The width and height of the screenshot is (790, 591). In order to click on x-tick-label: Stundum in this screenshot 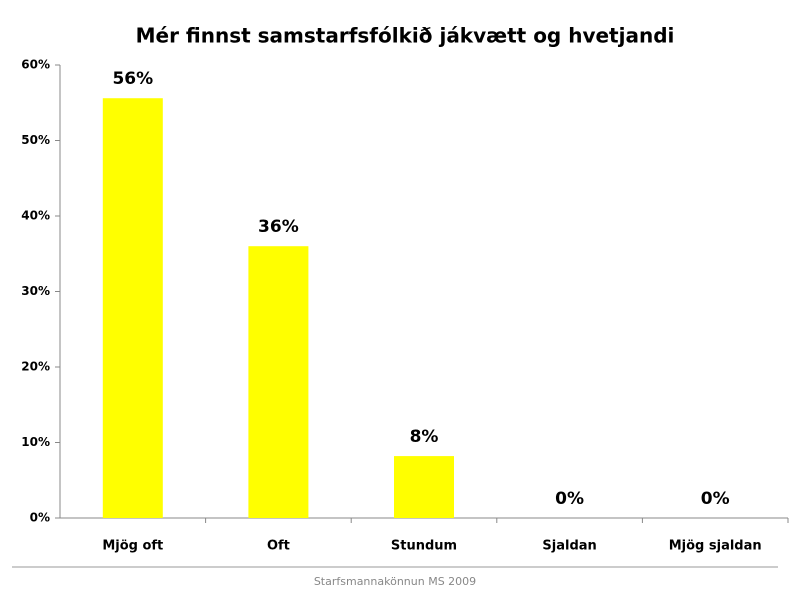, I will do `click(424, 546)`.